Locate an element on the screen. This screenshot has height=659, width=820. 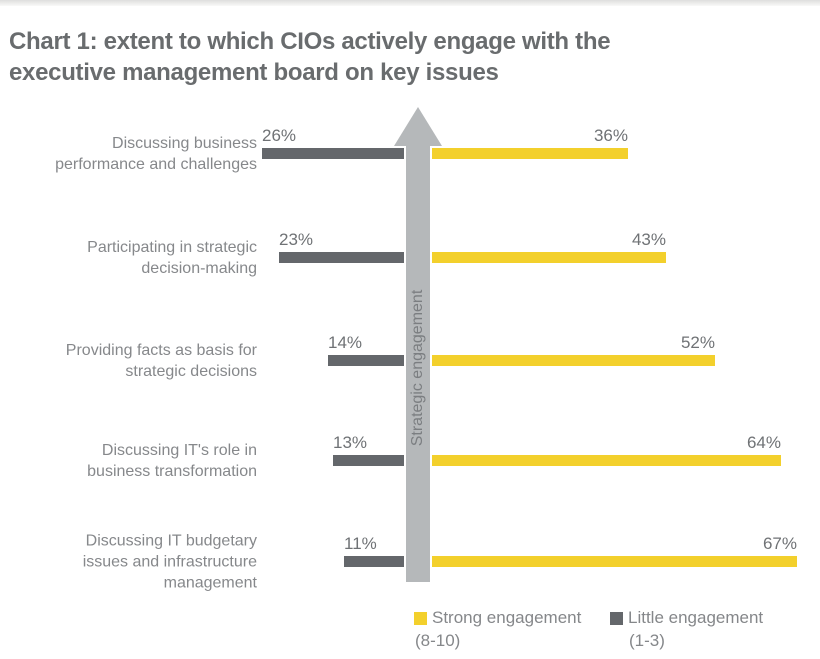
legend-item-strong-engagement: Strong engagement (8-10) is located at coordinates (497, 629).